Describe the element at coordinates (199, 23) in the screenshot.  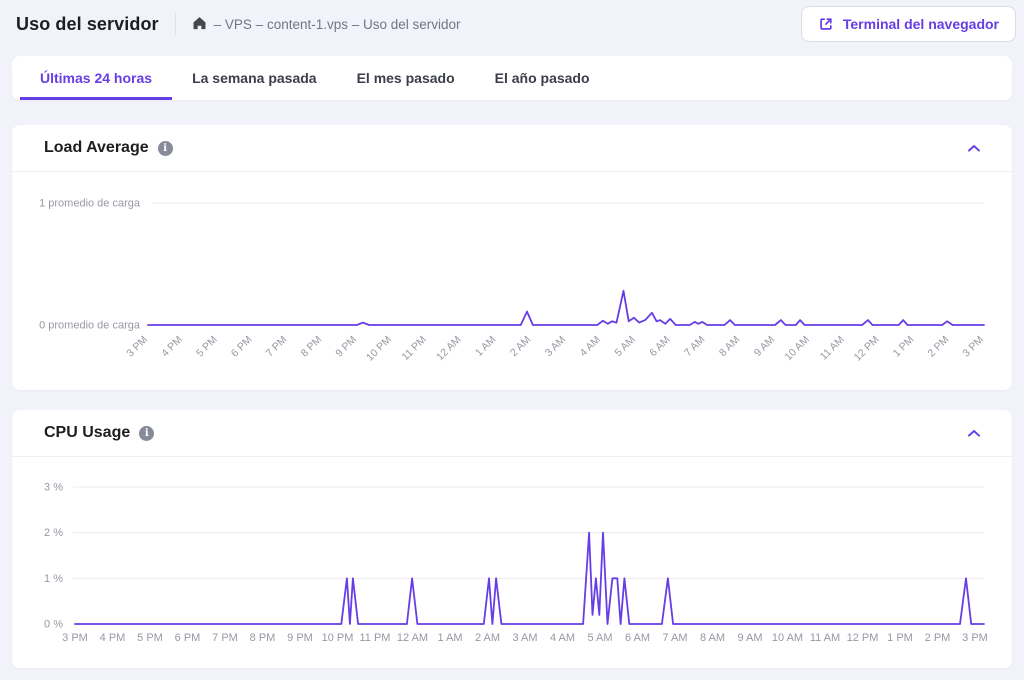
I see `home-icon` at that location.